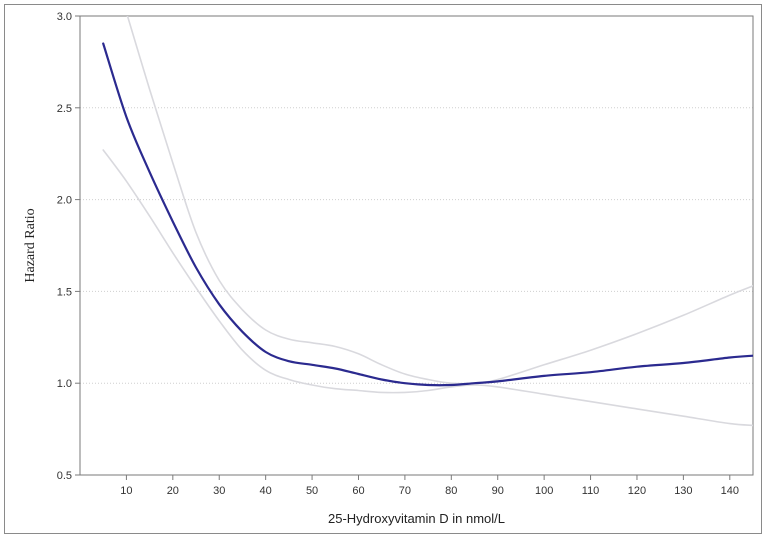  Describe the element at coordinates (405, 491) in the screenshot. I see `x-tick-label: 70` at that location.